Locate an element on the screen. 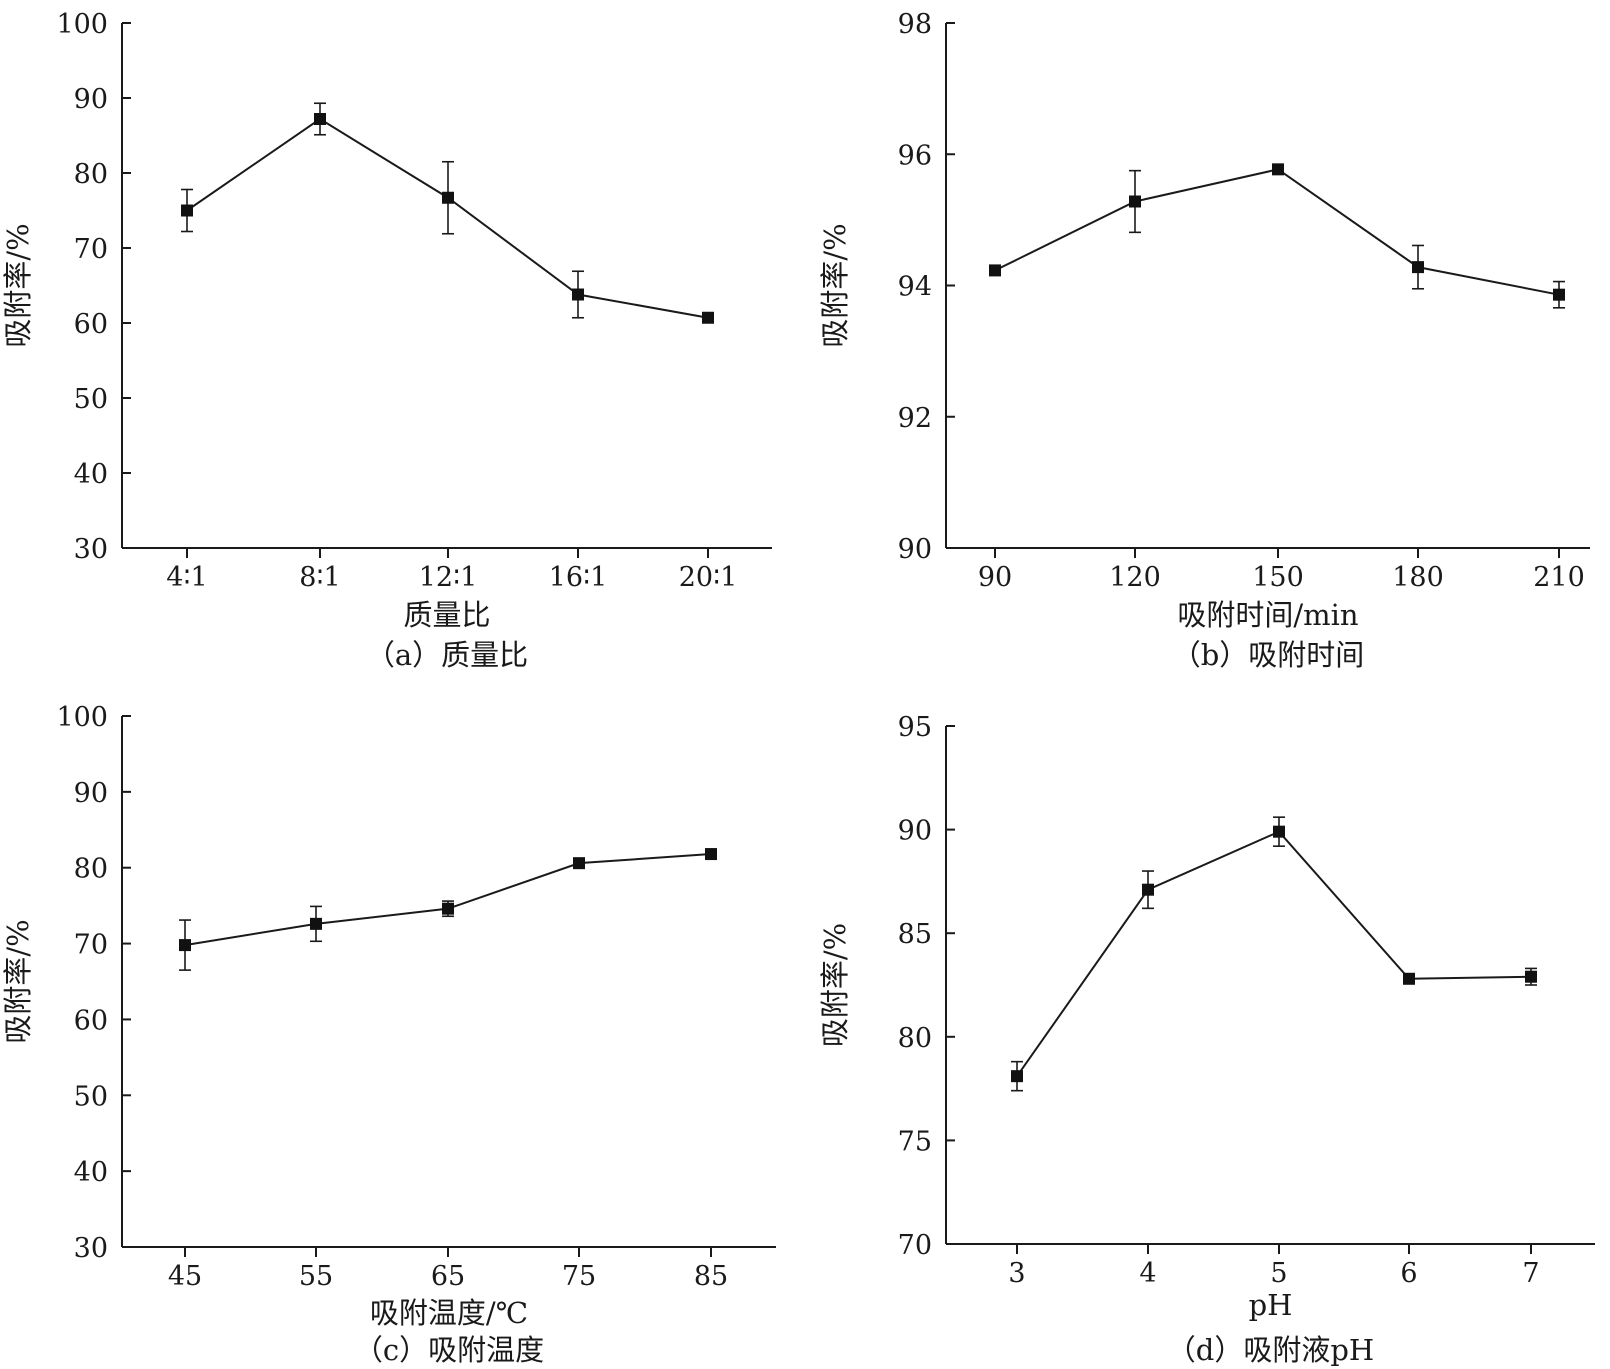 The image size is (1610, 1369). x-tick-label: 12∶1 is located at coordinates (448, 577).